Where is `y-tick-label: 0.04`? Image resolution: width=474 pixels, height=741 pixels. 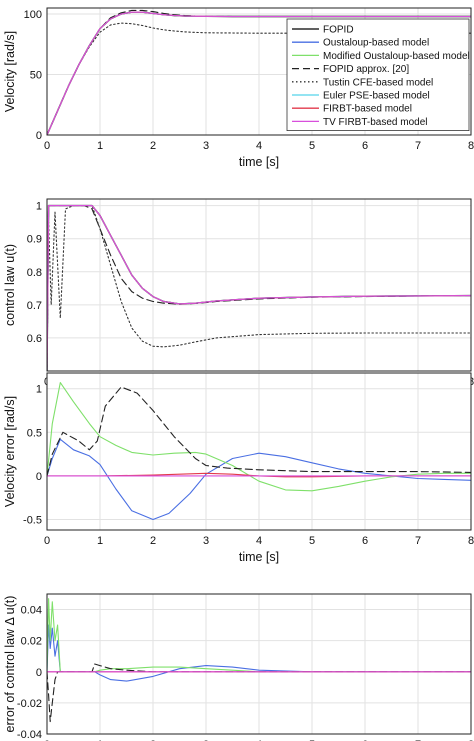
y-tick-label: 0.04 is located at coordinates (31, 611).